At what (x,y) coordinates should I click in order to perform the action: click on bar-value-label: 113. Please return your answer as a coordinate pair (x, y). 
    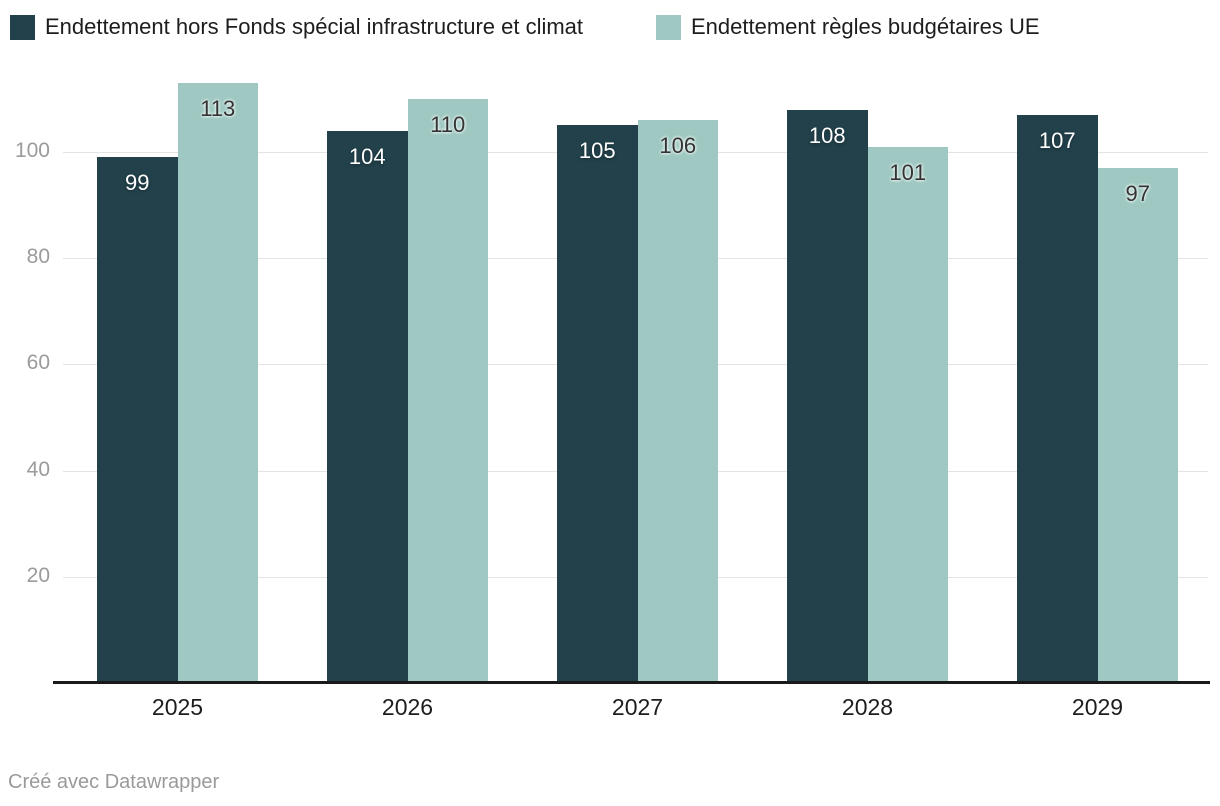
    Looking at the image, I should click on (218, 108).